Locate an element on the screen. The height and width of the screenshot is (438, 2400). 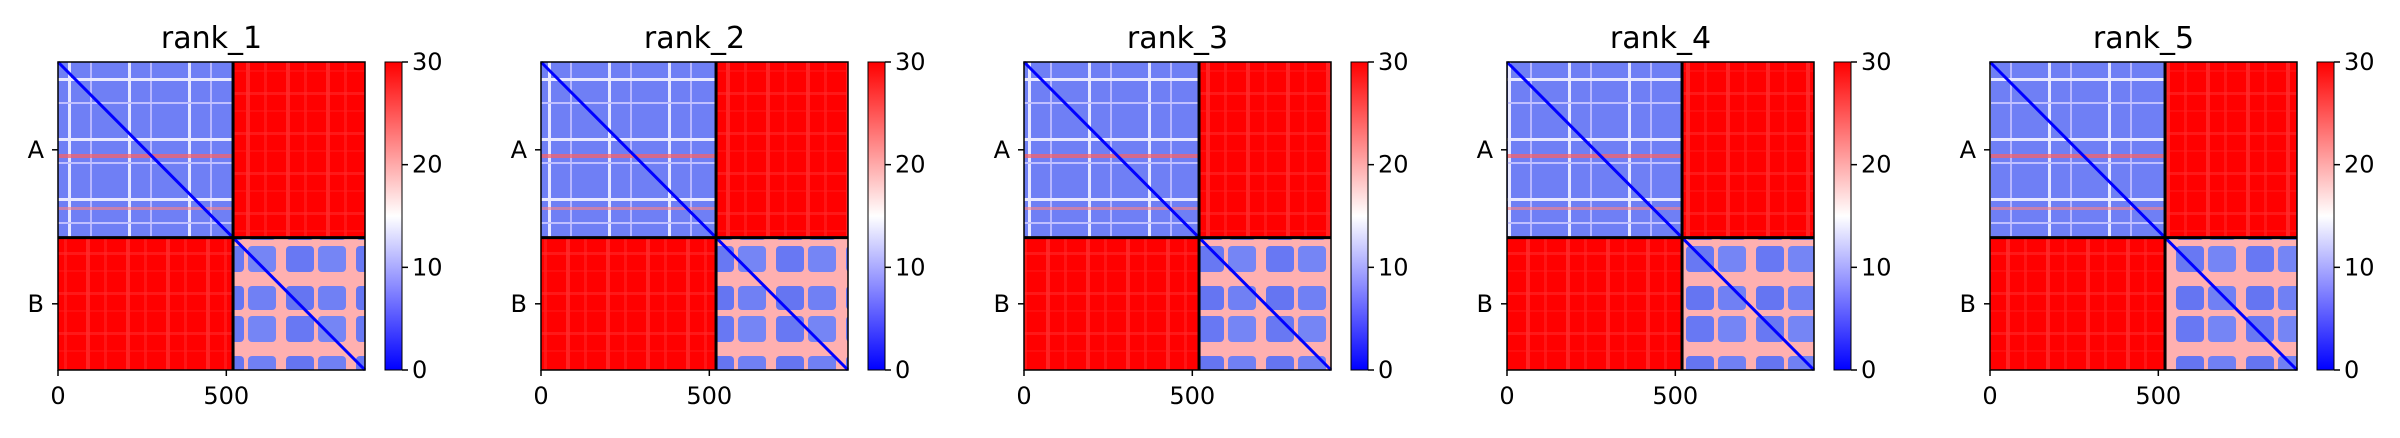
panel-title: rank_2 is located at coordinates (694, 38).